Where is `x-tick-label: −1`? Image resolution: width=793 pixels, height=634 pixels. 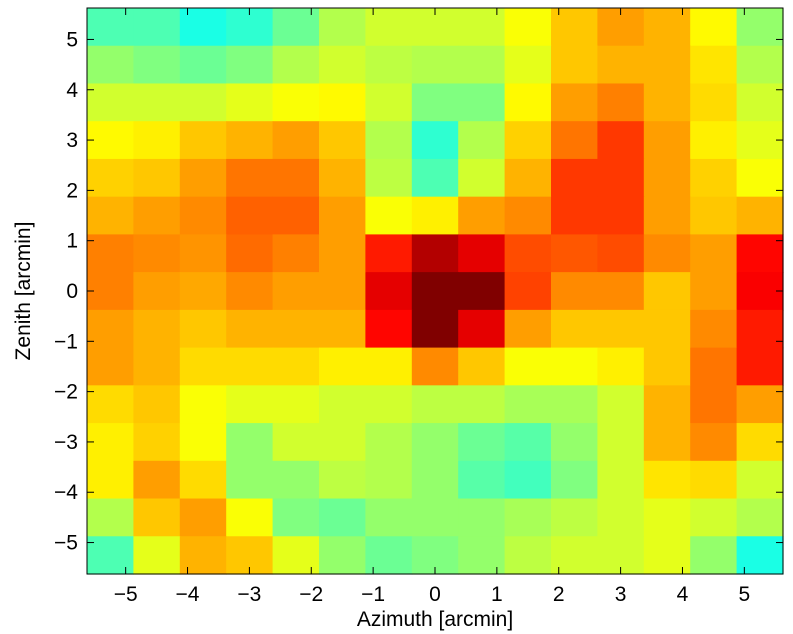 x-tick-label: −1 is located at coordinates (373, 594).